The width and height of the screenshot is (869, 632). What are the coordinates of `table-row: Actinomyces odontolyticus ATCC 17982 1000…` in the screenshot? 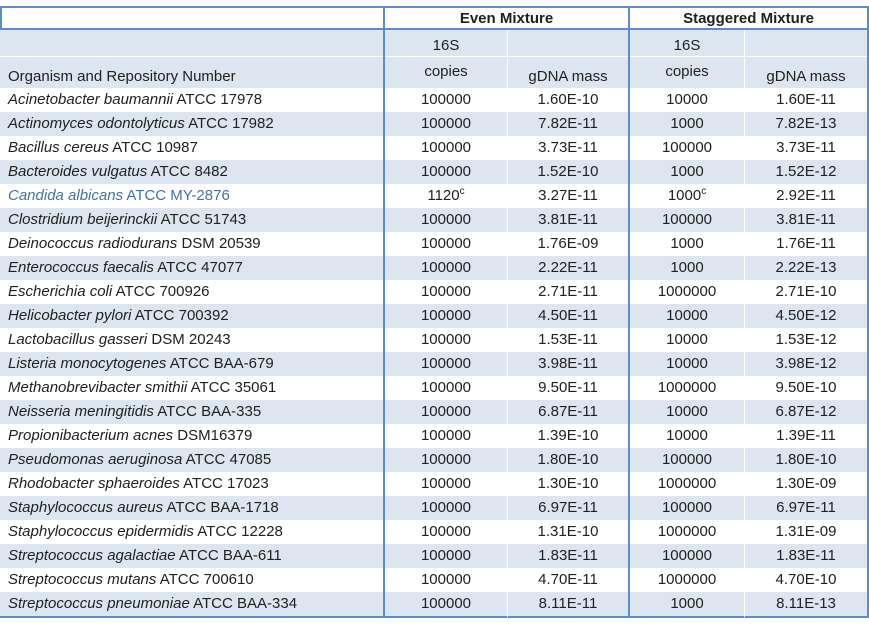 It's located at (434, 124).